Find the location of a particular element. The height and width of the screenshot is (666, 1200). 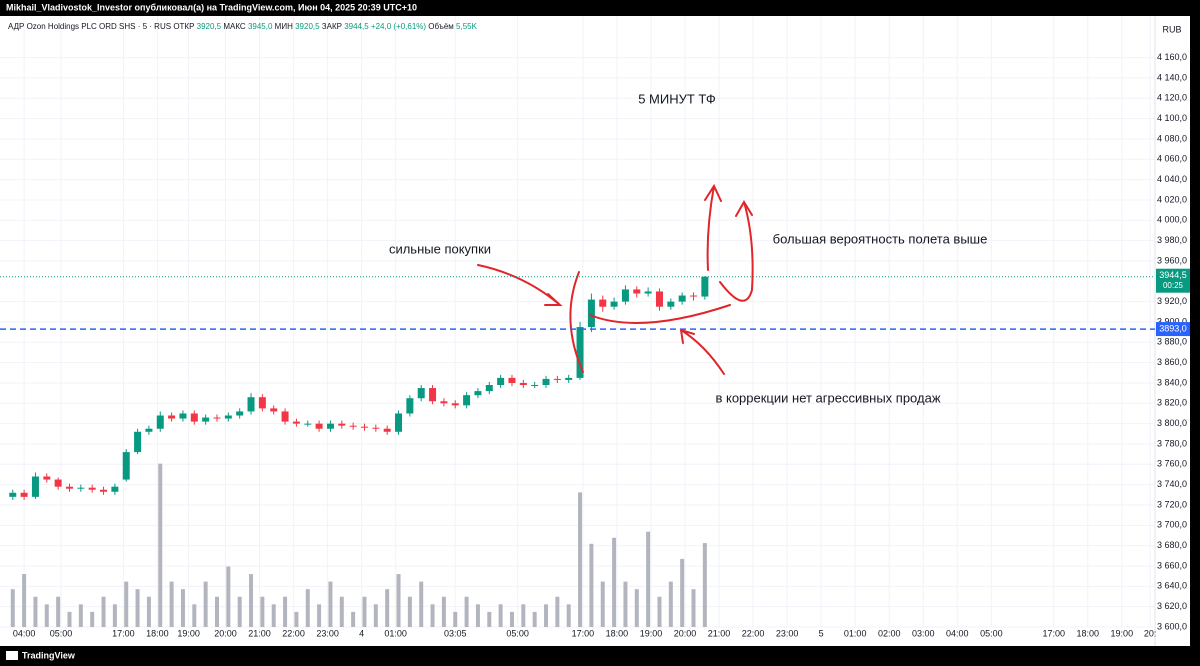

x-tick-label: 01:00 is located at coordinates (855, 633).